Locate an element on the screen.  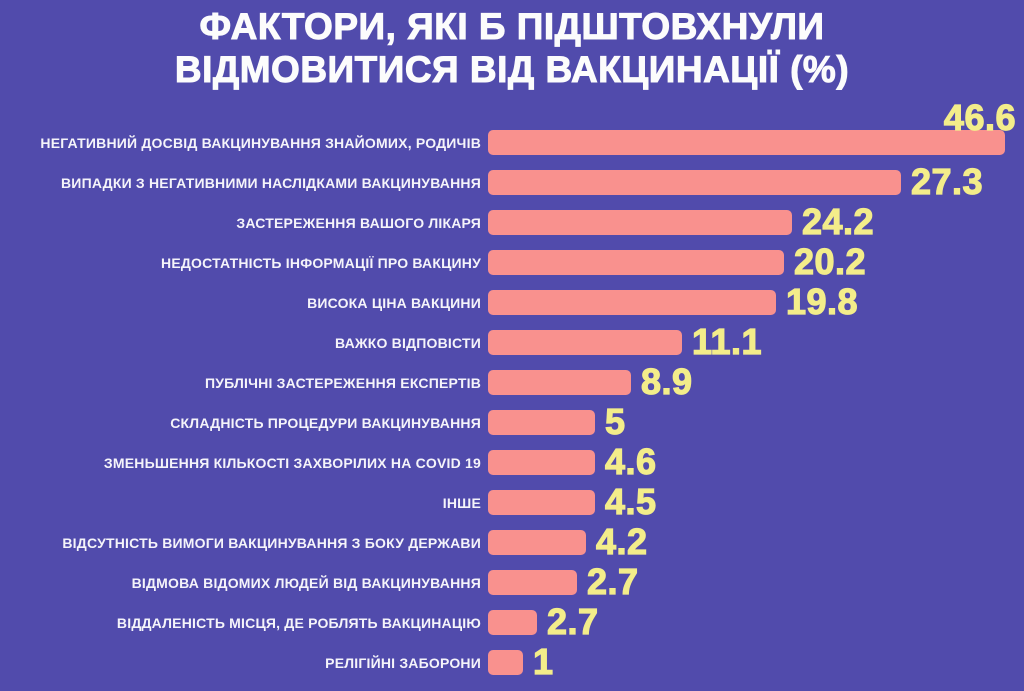
value-label: 4.2 is located at coordinates (621, 541).